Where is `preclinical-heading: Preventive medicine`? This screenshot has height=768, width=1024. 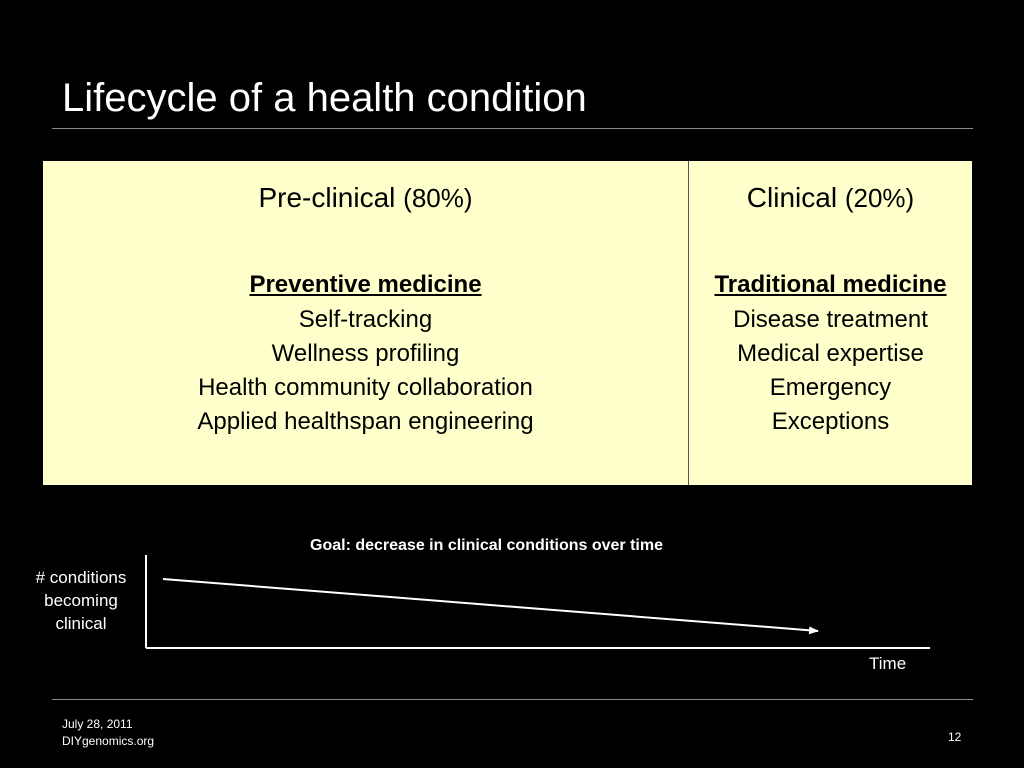 preclinical-heading: Preventive medicine is located at coordinates (365, 284).